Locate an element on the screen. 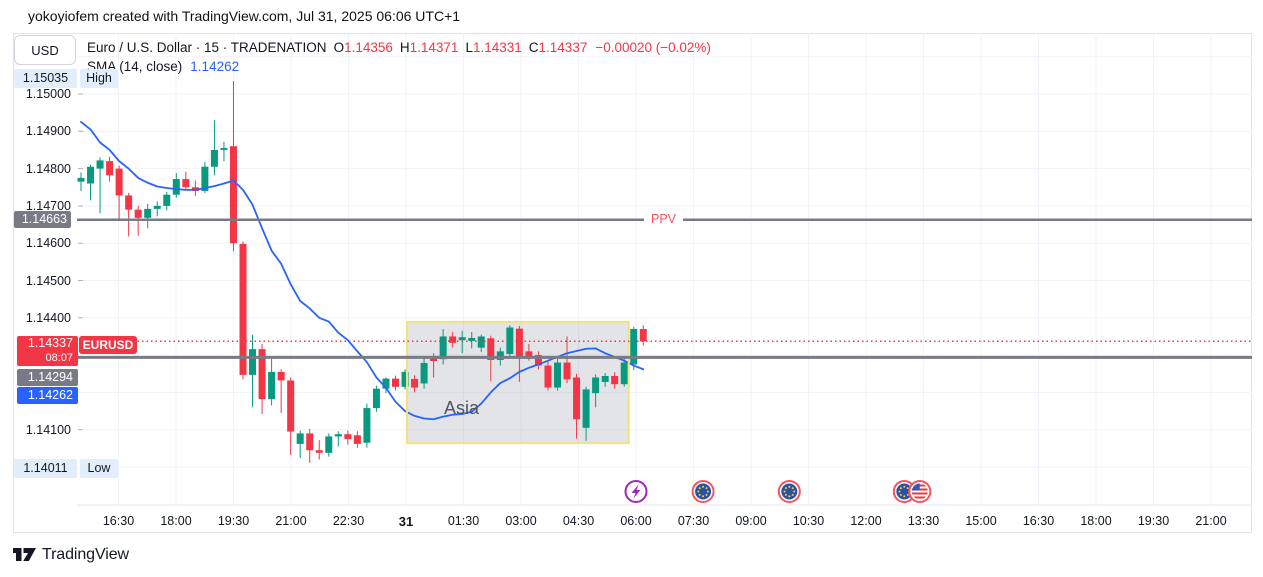 Image resolution: width=1263 pixels, height=577 pixels. time-tick-label: 22:30 is located at coordinates (348, 521).